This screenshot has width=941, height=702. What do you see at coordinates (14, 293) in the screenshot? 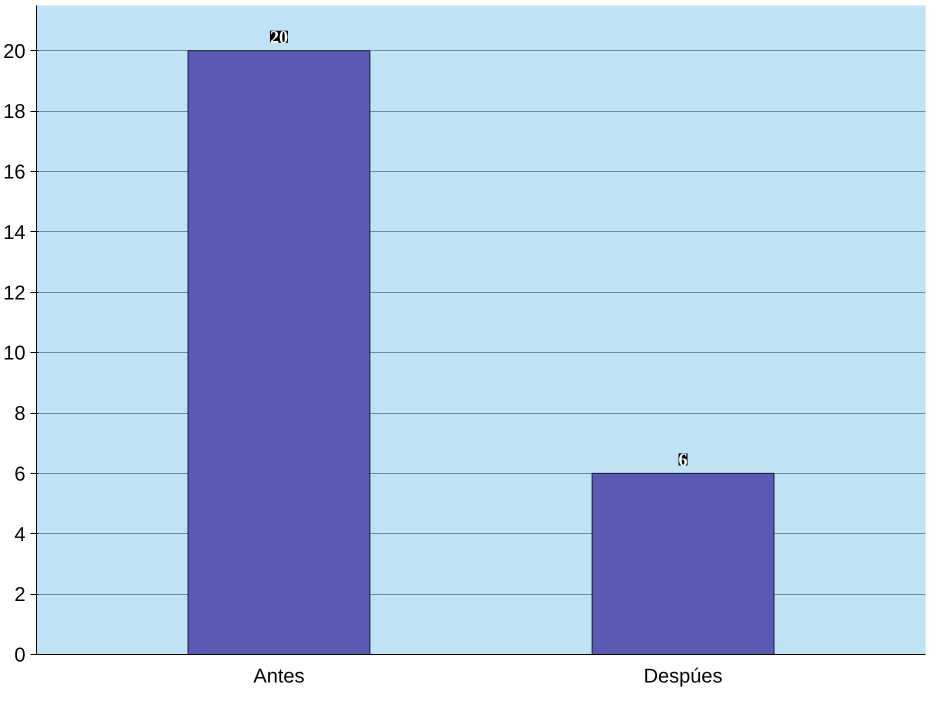
I see `y-tick-label: 12` at bounding box center [14, 293].